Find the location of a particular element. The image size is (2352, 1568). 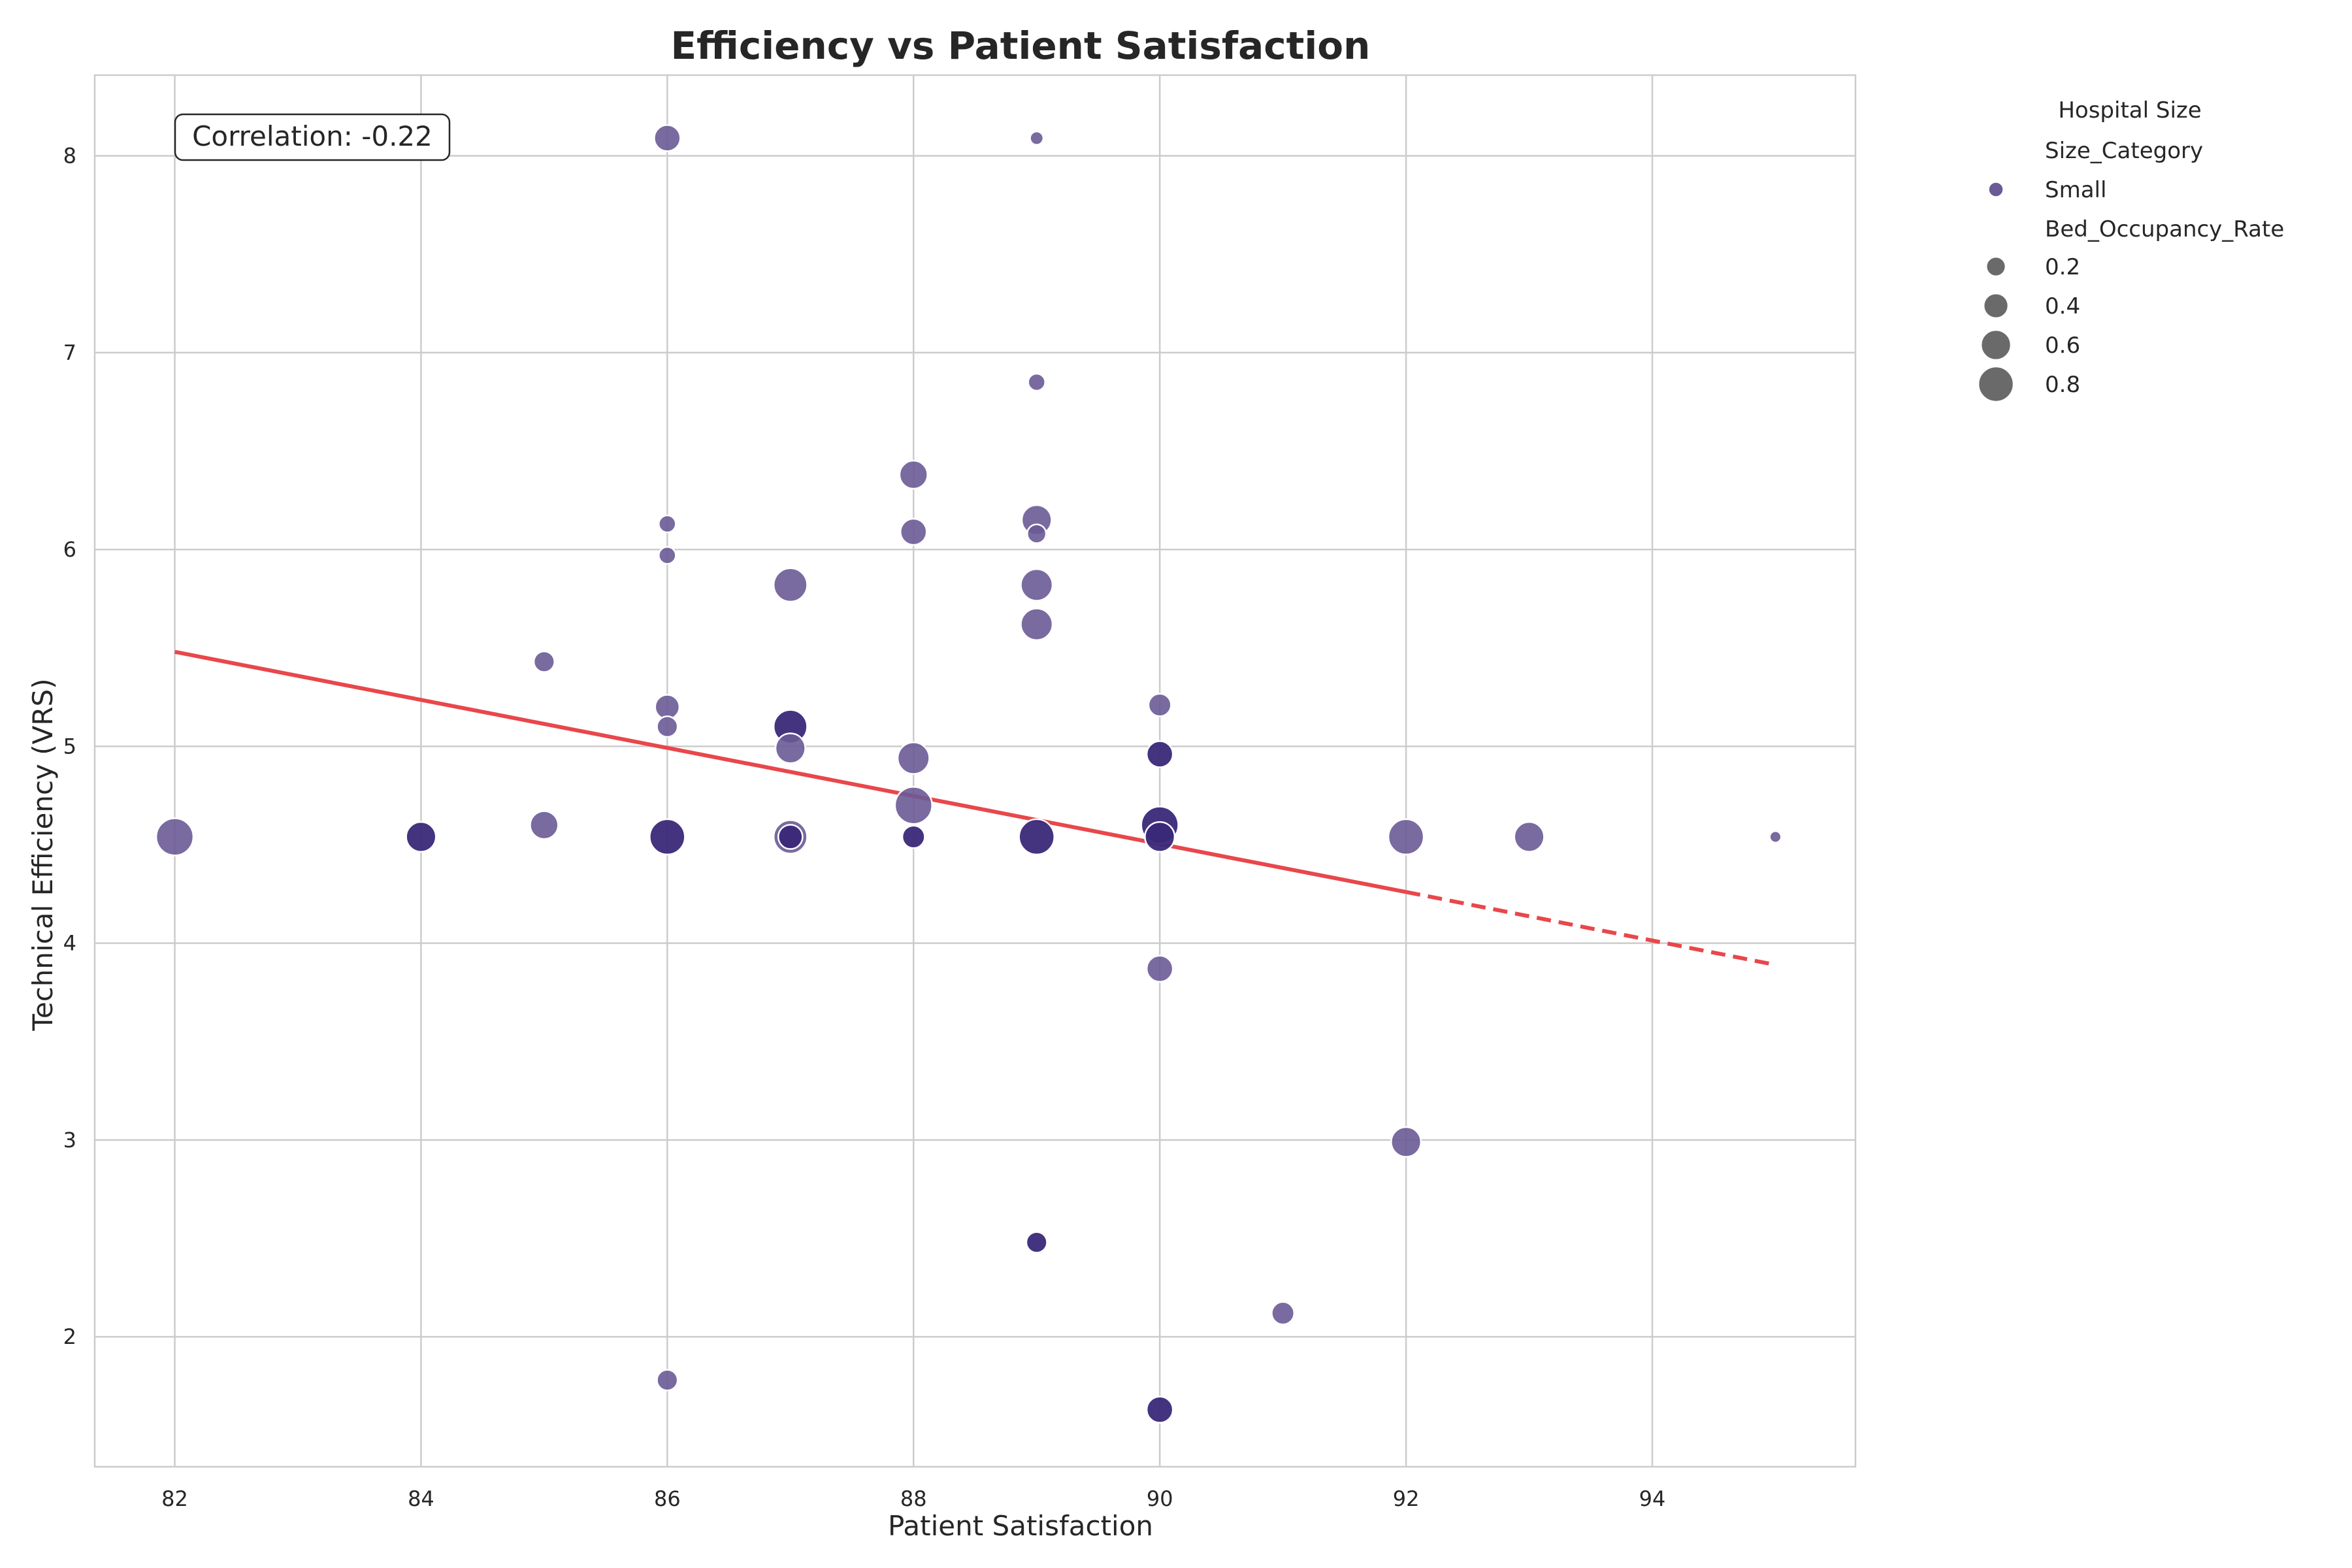

y-tick-label: 3 is located at coordinates (69, 1140).